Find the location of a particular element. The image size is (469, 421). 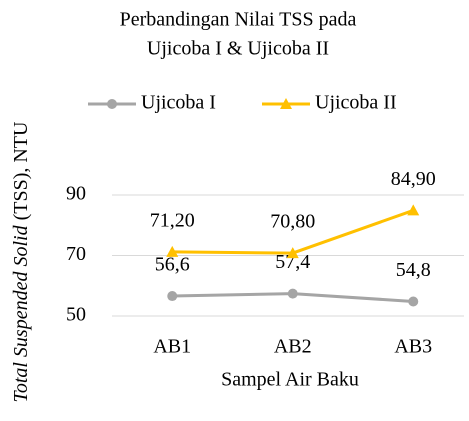

y-axis-label: Total Suspended Solid (TSS), NTU is located at coordinates (21, 262).